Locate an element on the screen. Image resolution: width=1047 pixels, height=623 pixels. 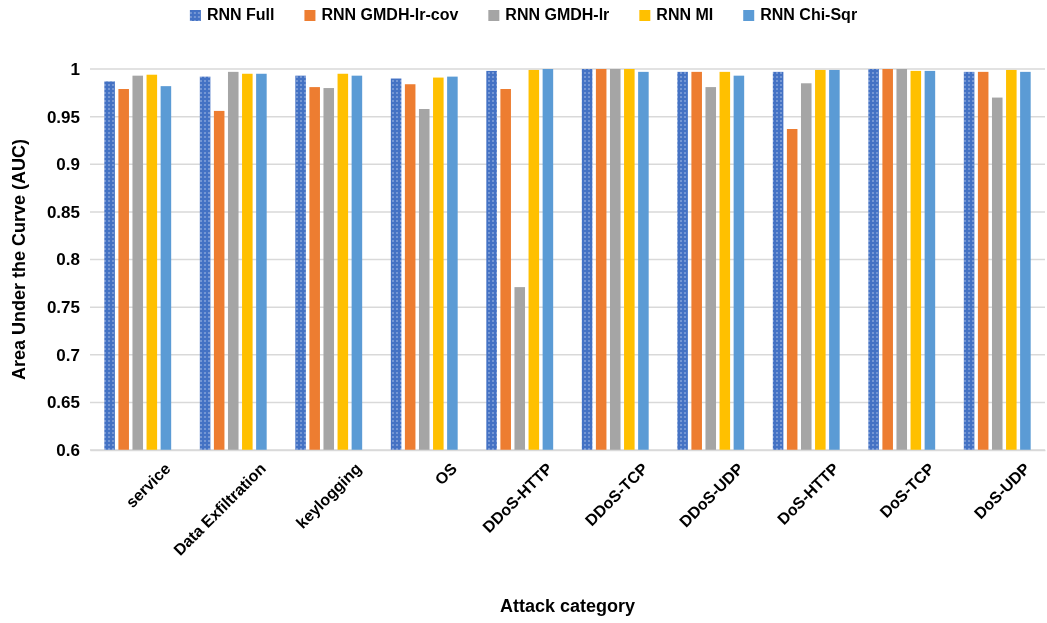
y-tick-label: 0.9 is located at coordinates (68, 165).